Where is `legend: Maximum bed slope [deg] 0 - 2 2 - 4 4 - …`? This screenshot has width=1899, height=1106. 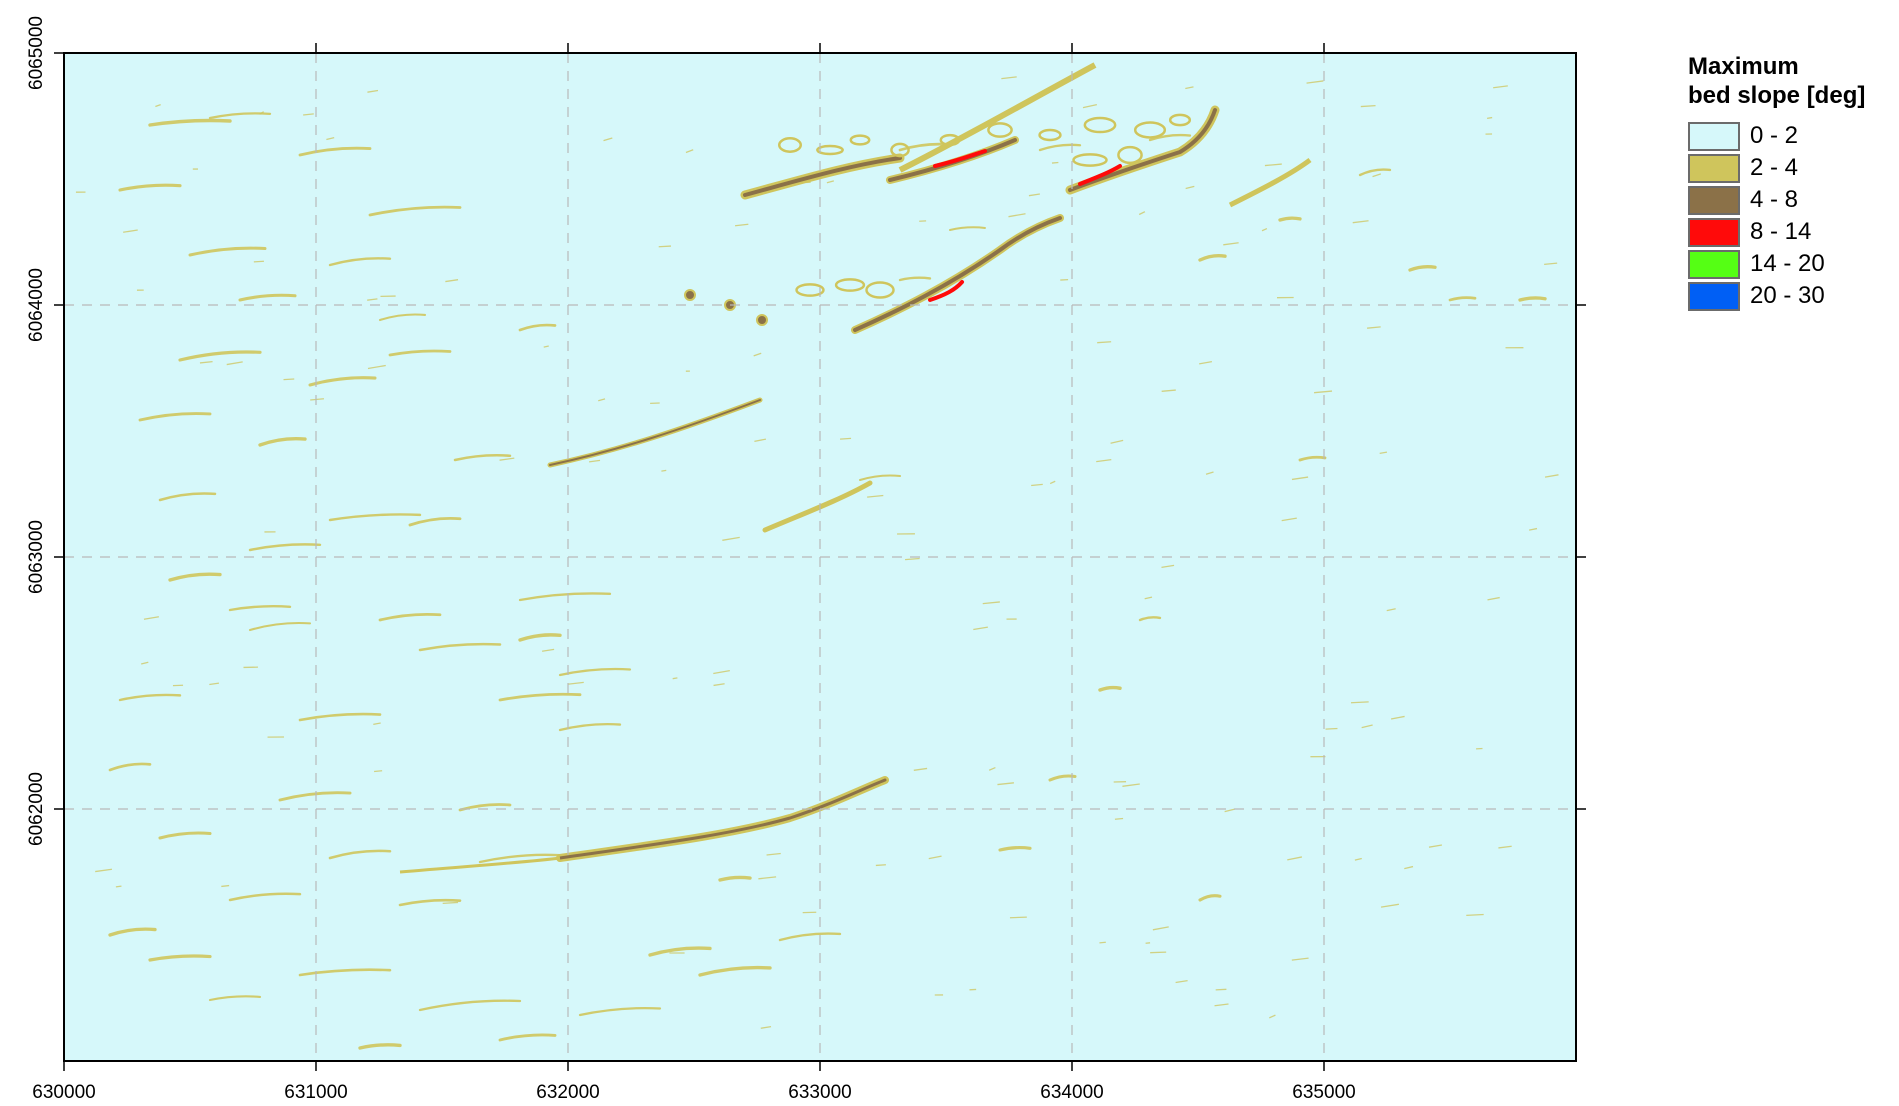 legend: Maximum bed slope [deg] 0 - 2 2 - 4 4 - … is located at coordinates (1788, 182).